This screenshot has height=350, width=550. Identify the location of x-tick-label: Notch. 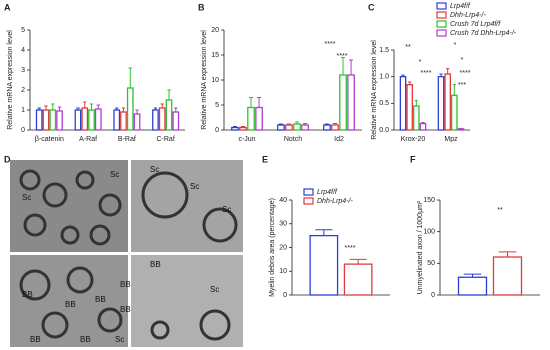
(293, 139).